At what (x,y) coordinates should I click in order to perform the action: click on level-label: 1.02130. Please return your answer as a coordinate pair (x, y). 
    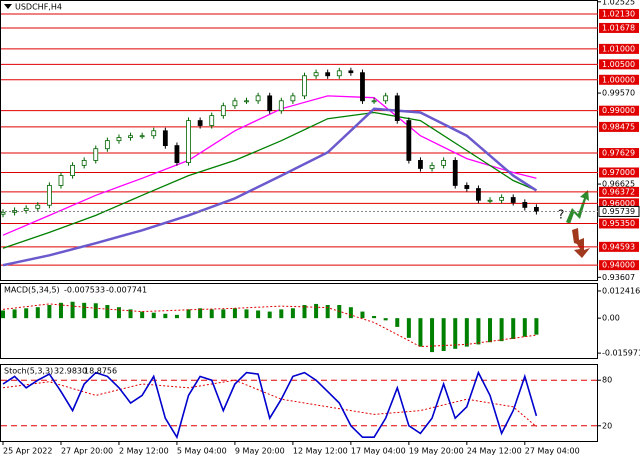
    Looking at the image, I should click on (618, 13).